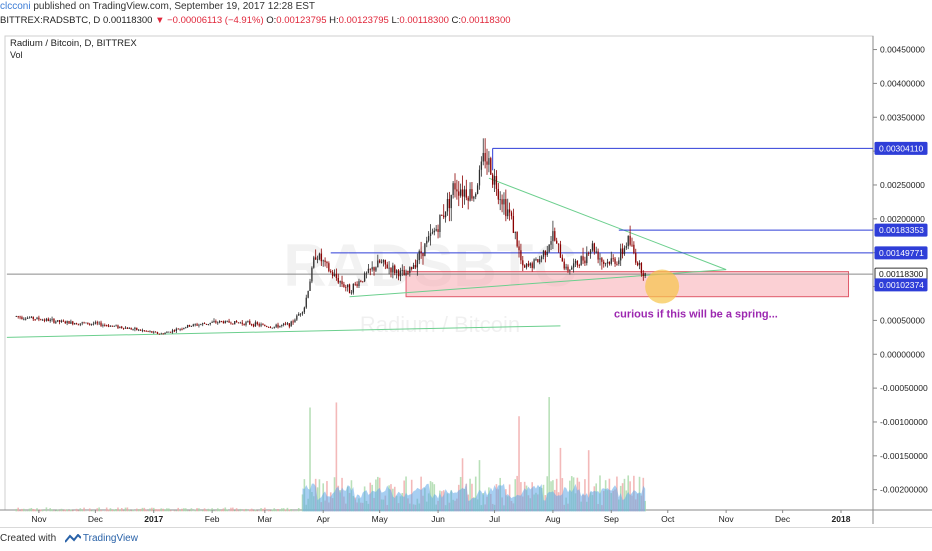 The image size is (932, 551). I want to click on pane-title: Radium / Bitcoin, D, BITTREX, so click(73, 43).